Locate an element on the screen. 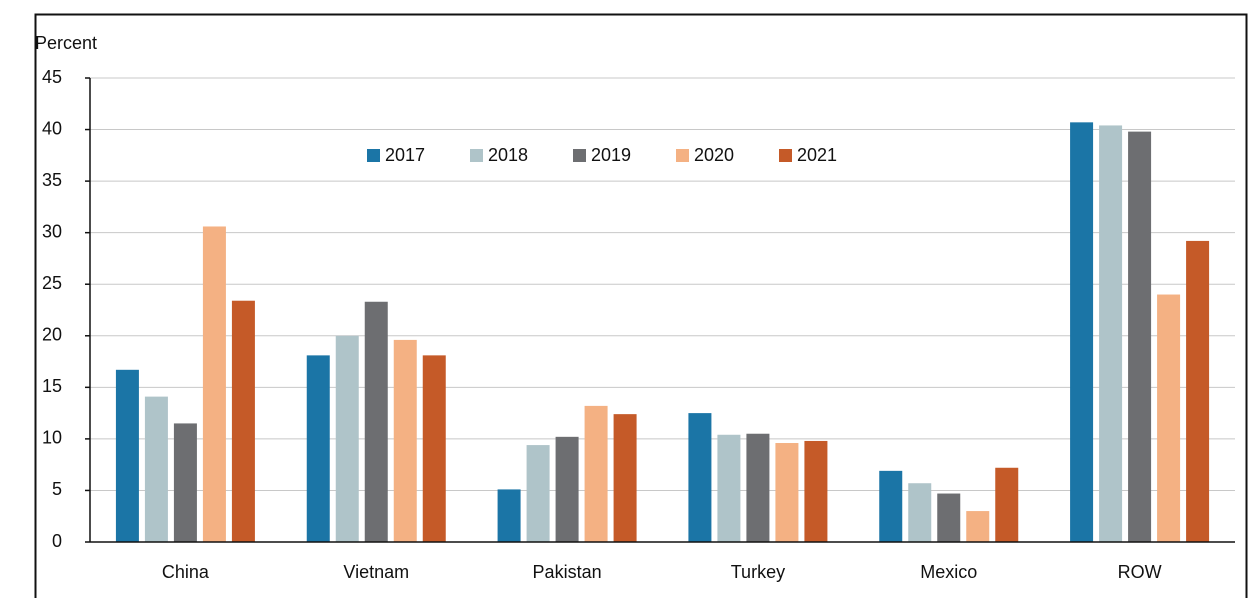 The width and height of the screenshot is (1248, 598). x-tick-label: Pakistan is located at coordinates (567, 572).